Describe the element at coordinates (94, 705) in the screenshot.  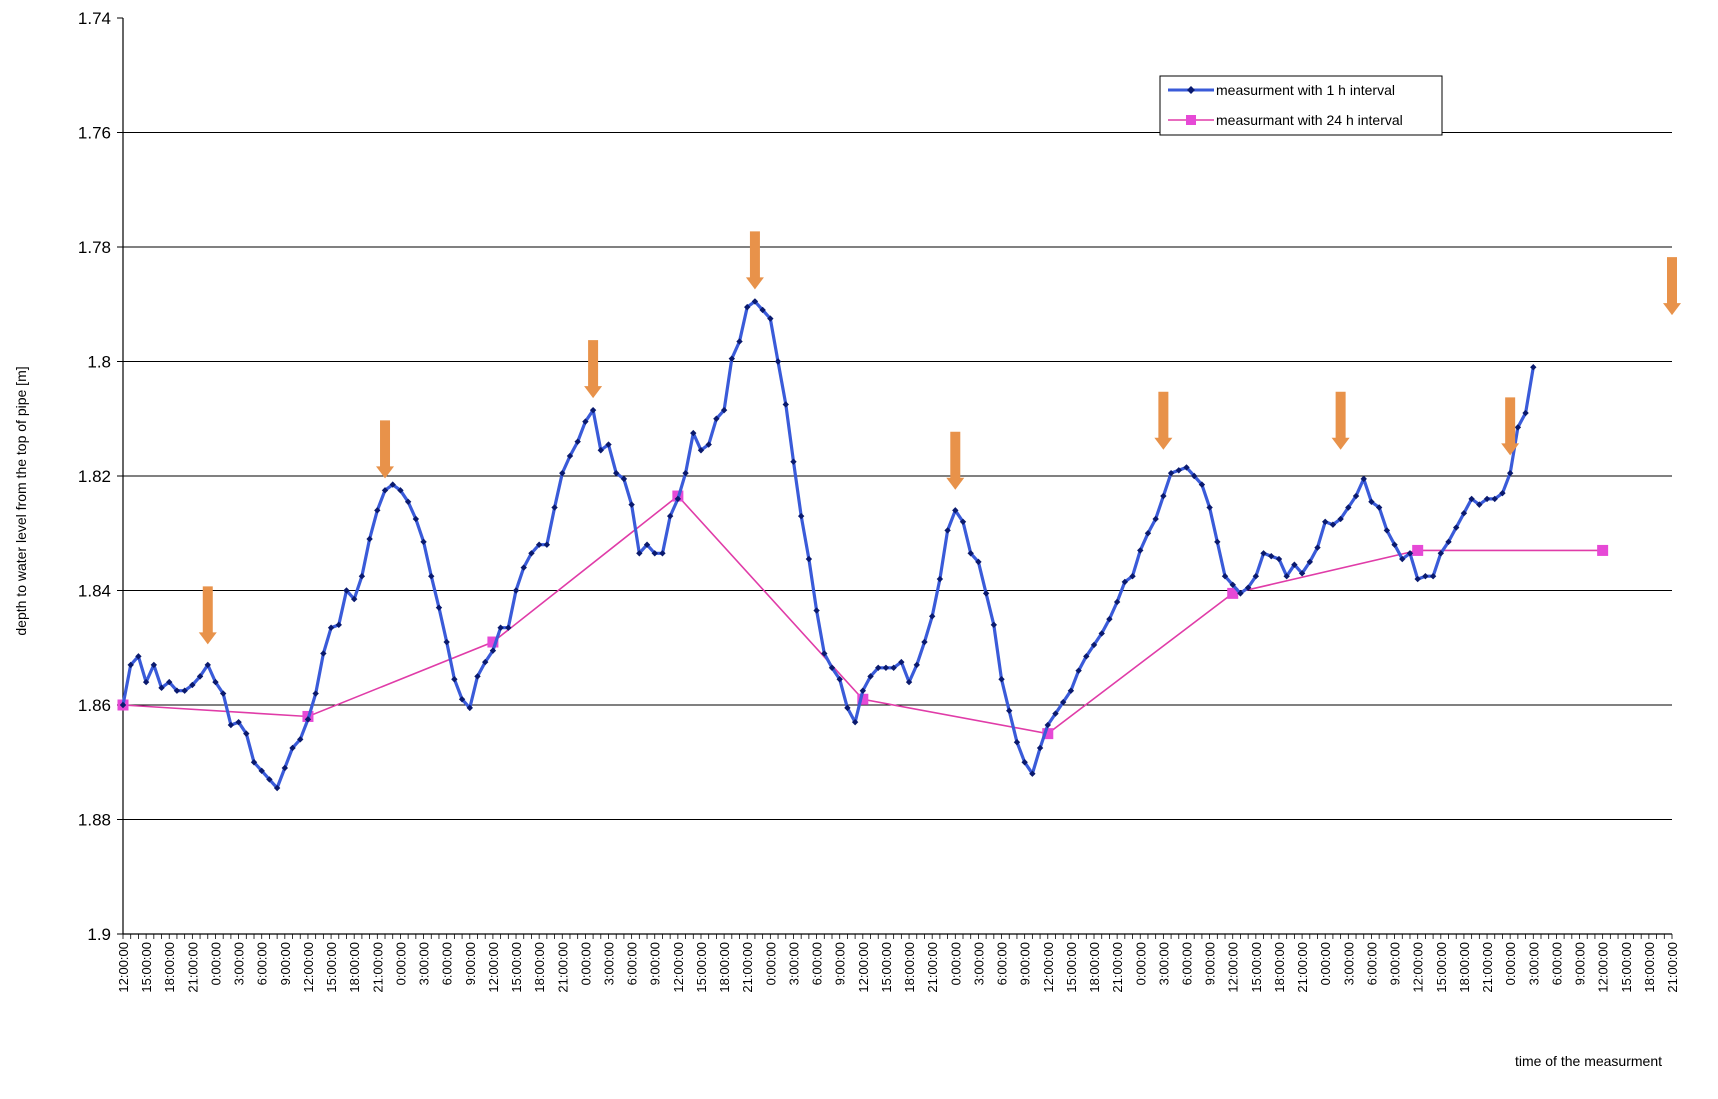
I see `y-tick-label: 1.86` at that location.